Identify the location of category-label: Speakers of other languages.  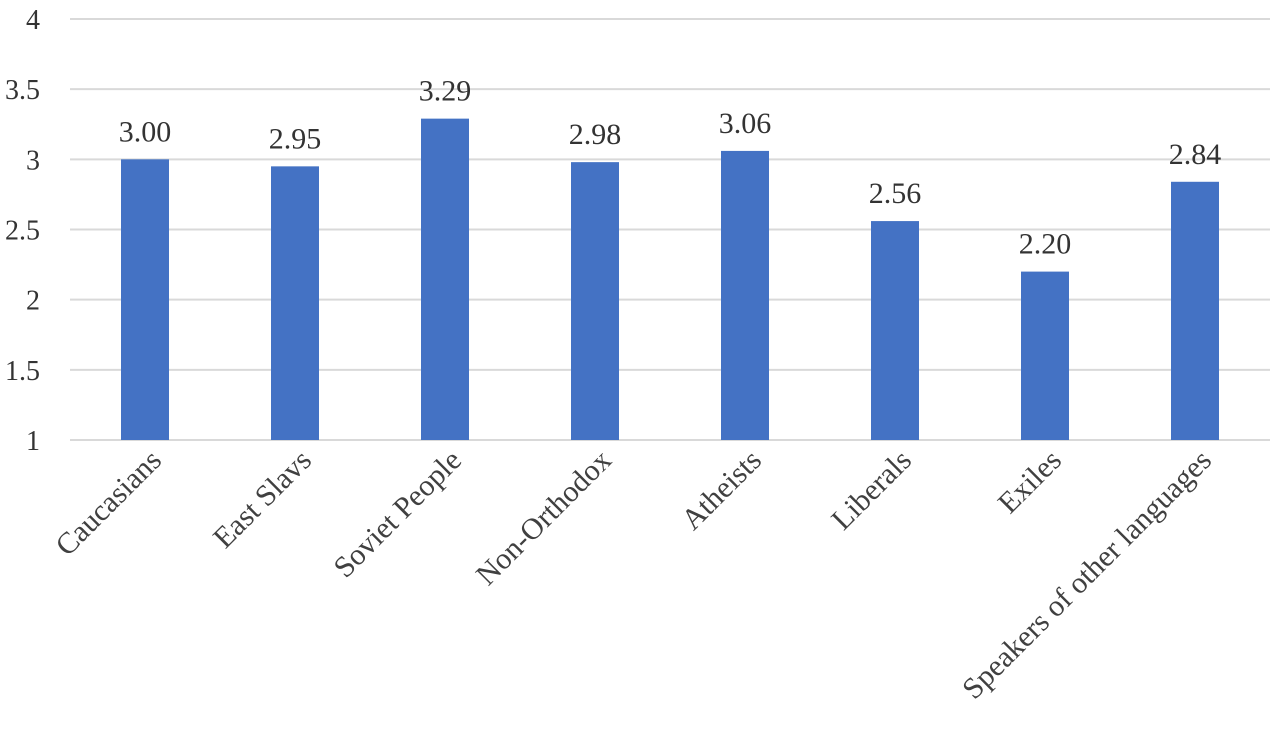
(1087, 575).